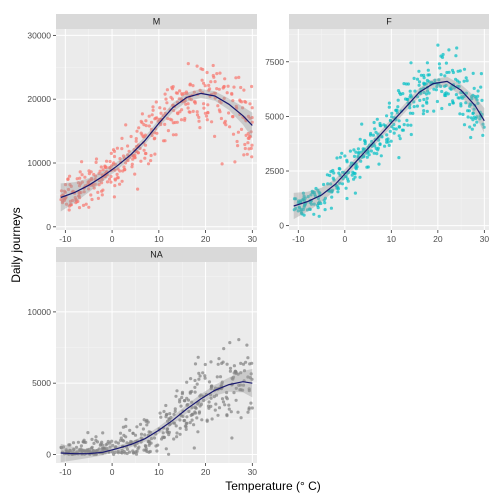  What do you see at coordinates (48, 454) in the screenshot?
I see `y-tick-label: 0` at bounding box center [48, 454].